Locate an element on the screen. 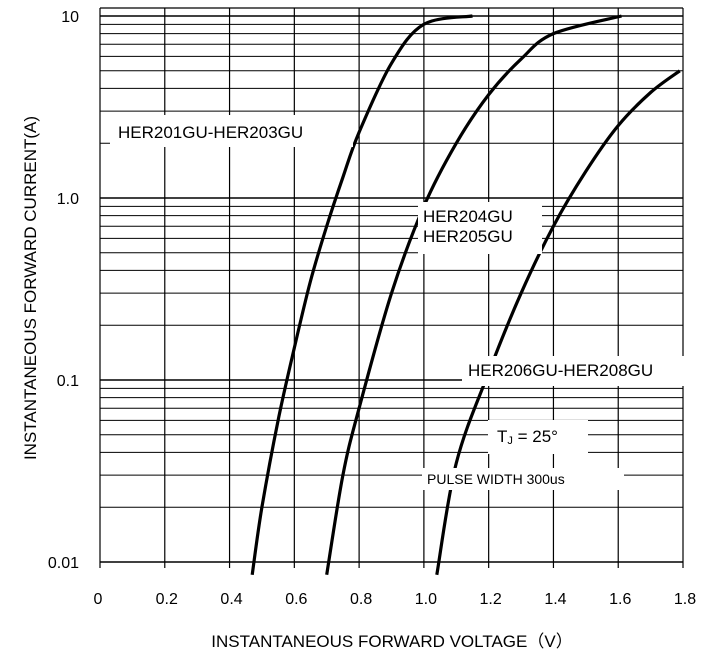  y-tick-label: 0.01 is located at coordinates (63, 563).